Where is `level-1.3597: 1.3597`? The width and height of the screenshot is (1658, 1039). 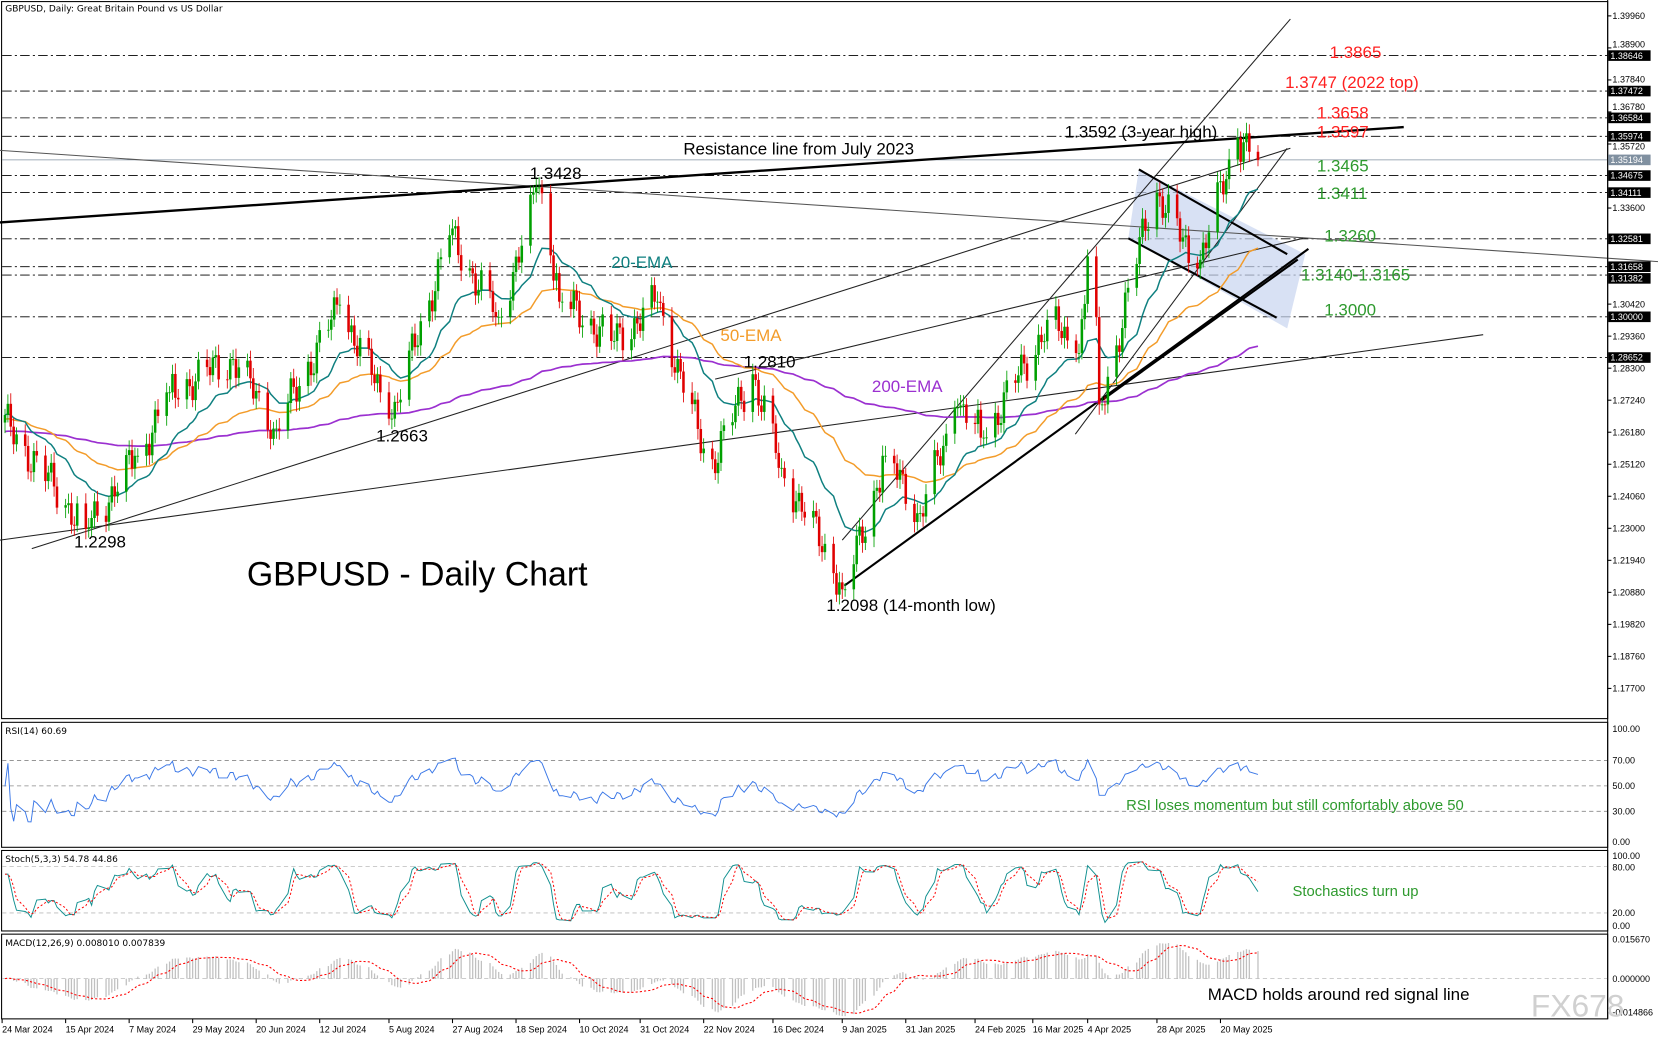
level-1.3597: 1.3597 is located at coordinates (1343, 132).